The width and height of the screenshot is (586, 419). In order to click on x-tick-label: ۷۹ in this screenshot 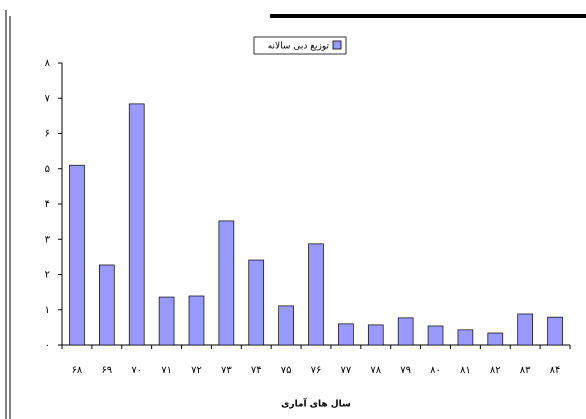, I will do `click(405, 370)`.